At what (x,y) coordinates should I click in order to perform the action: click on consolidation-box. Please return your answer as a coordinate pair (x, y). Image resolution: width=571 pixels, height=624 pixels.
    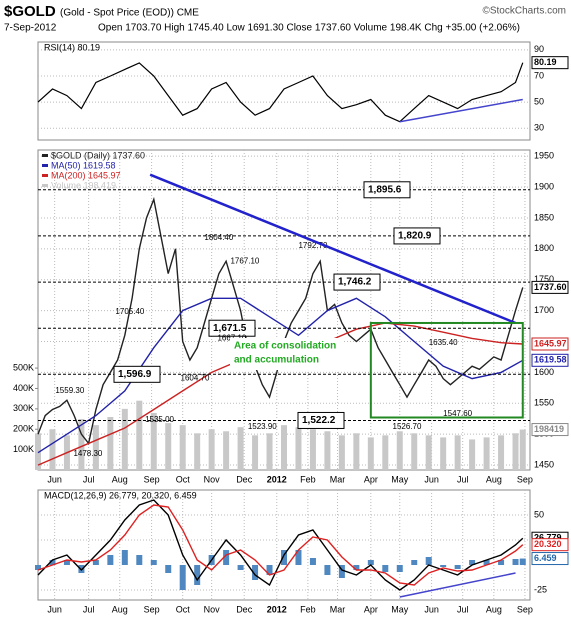
    Looking at the image, I should click on (446, 370).